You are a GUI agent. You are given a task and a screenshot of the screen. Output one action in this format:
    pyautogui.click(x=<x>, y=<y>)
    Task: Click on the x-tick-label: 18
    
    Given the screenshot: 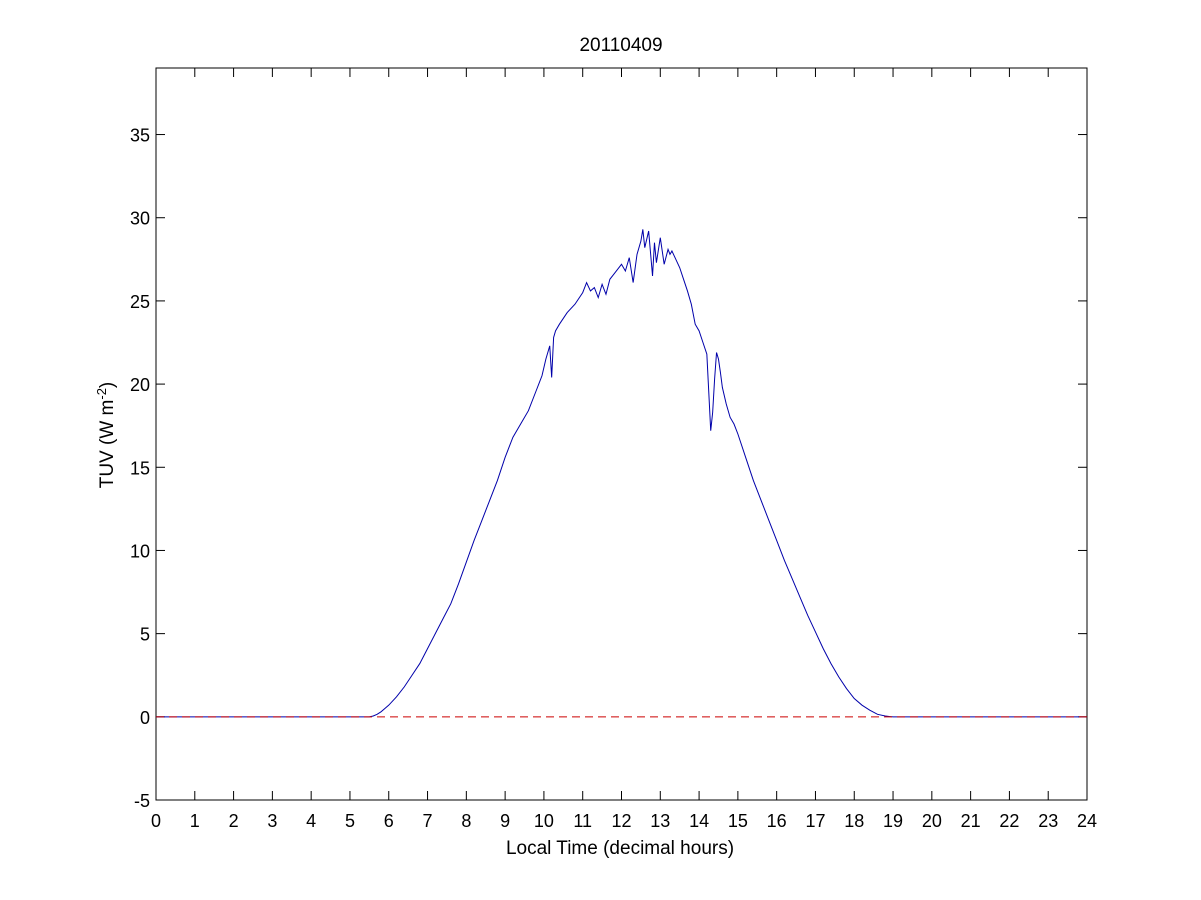 What is the action you would take?
    pyautogui.click(x=854, y=821)
    